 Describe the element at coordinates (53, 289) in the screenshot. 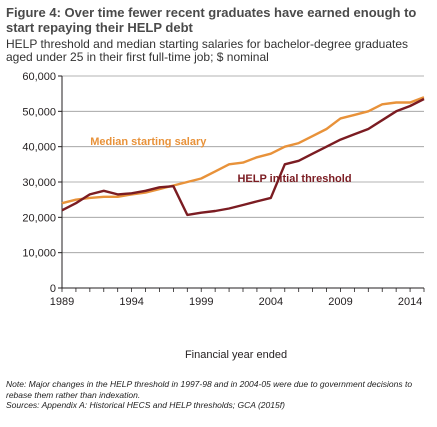

I see `y-tick-label: 0` at that location.